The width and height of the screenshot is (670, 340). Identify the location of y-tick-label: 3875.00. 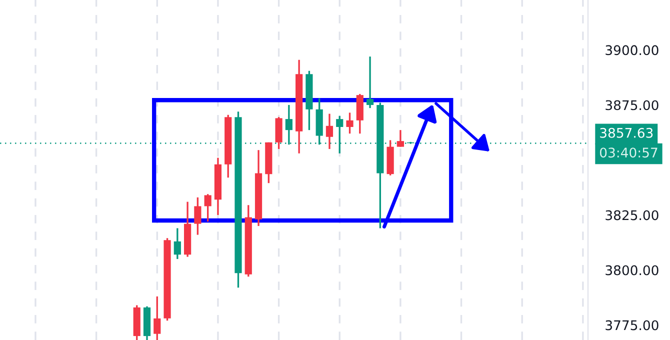
(632, 105).